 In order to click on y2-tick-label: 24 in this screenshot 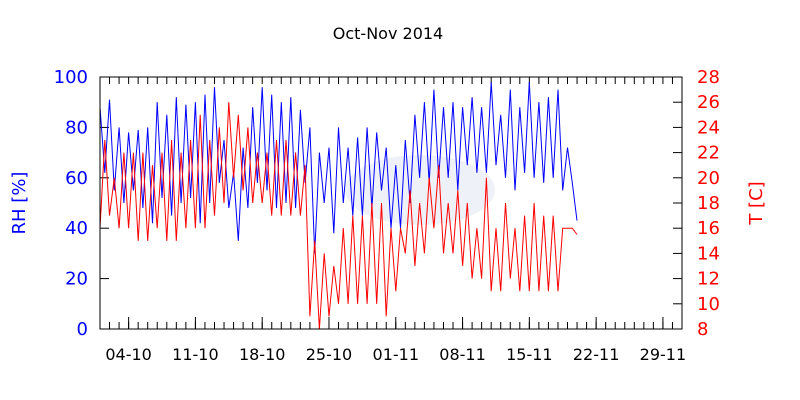, I will do `click(708, 127)`.